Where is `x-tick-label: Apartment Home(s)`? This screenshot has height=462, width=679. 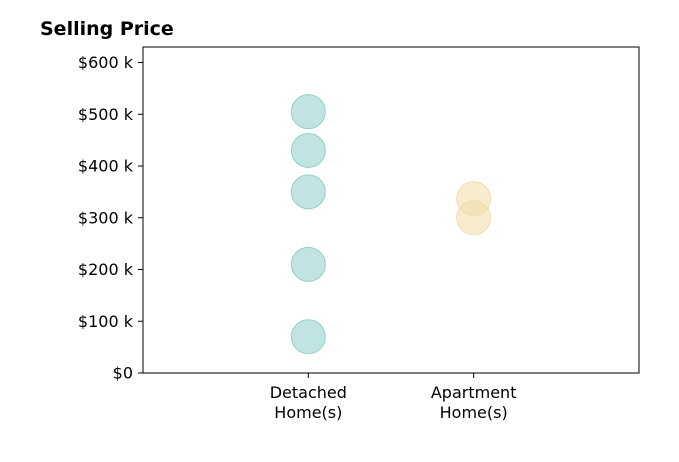 x-tick-label: Apartment Home(s) is located at coordinates (474, 402).